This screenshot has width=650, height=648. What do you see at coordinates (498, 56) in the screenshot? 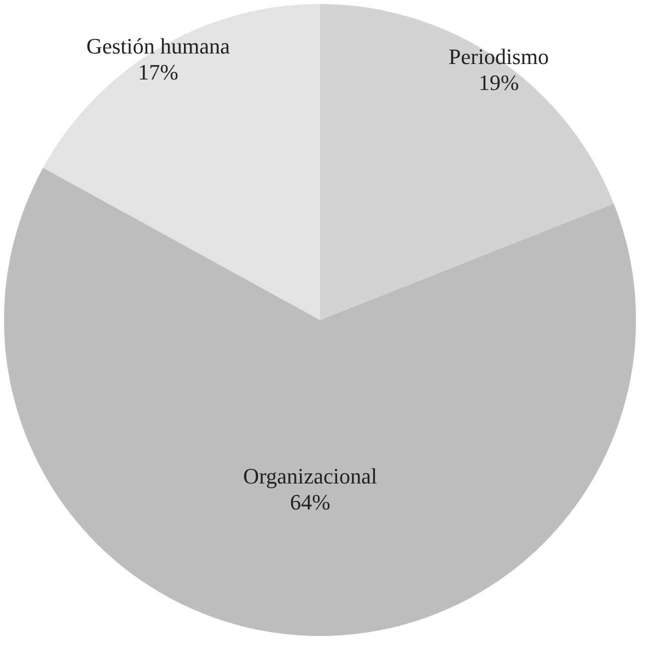
I see `slice-label: Periodismo` at bounding box center [498, 56].